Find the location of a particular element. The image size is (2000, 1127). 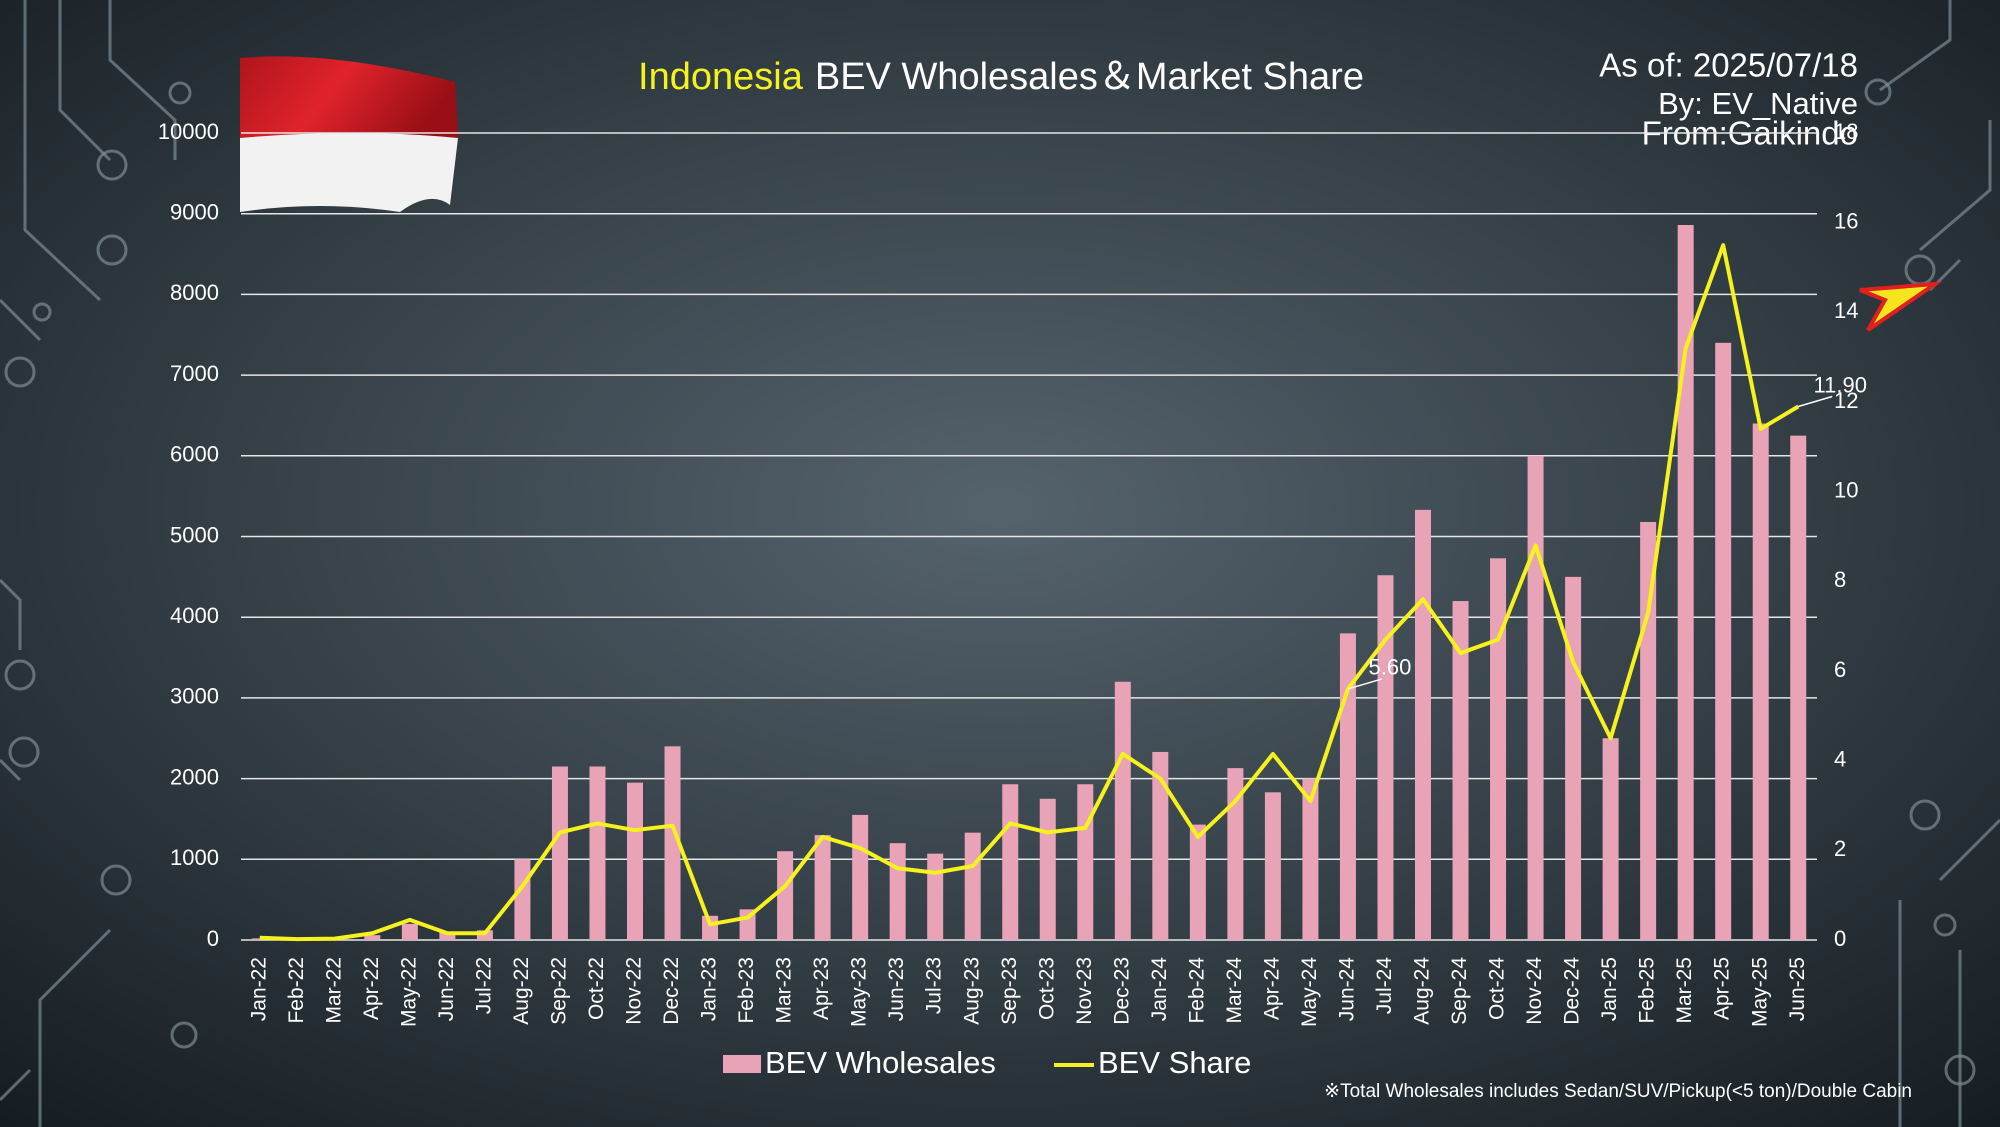

y2-tick-label: 4 is located at coordinates (1840, 758).